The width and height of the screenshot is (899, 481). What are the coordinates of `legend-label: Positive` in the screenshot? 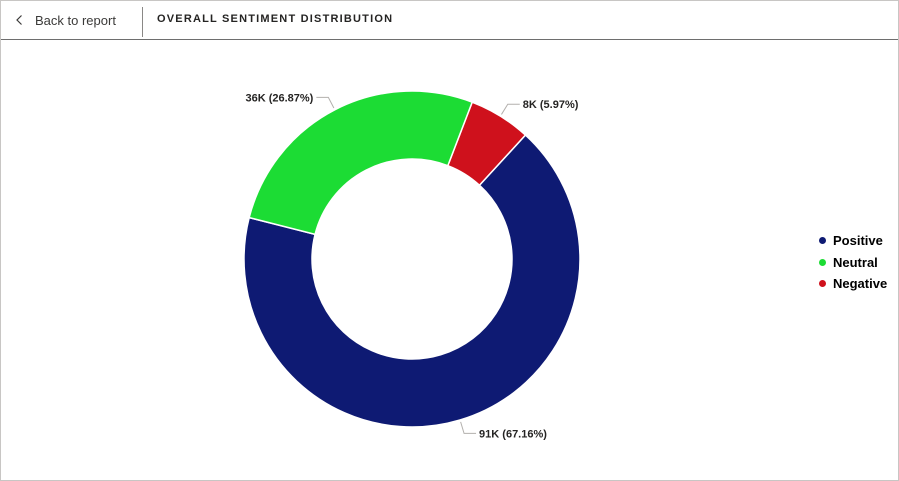 It's located at (858, 241).